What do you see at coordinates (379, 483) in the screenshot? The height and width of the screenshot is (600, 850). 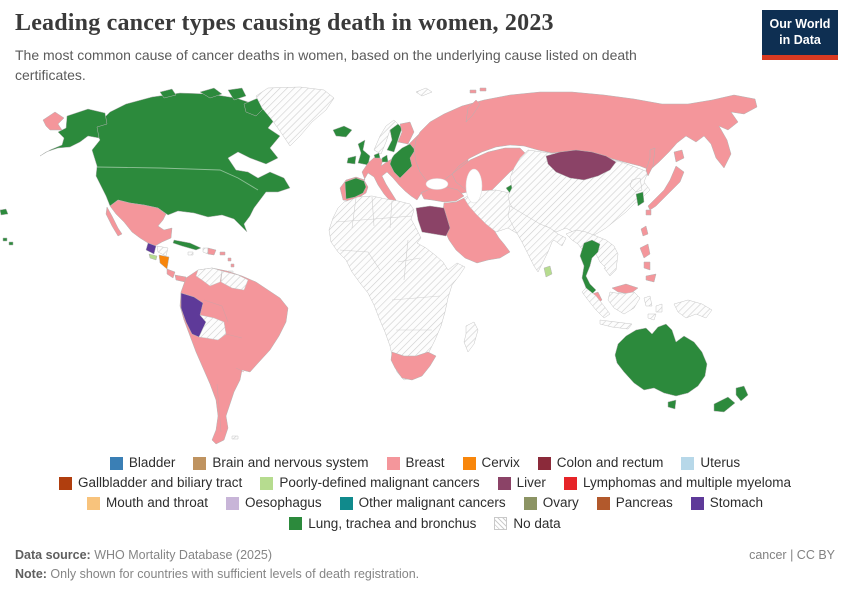 I see `legend-label-poorly: Poorly-defined malignant cancers` at bounding box center [379, 483].